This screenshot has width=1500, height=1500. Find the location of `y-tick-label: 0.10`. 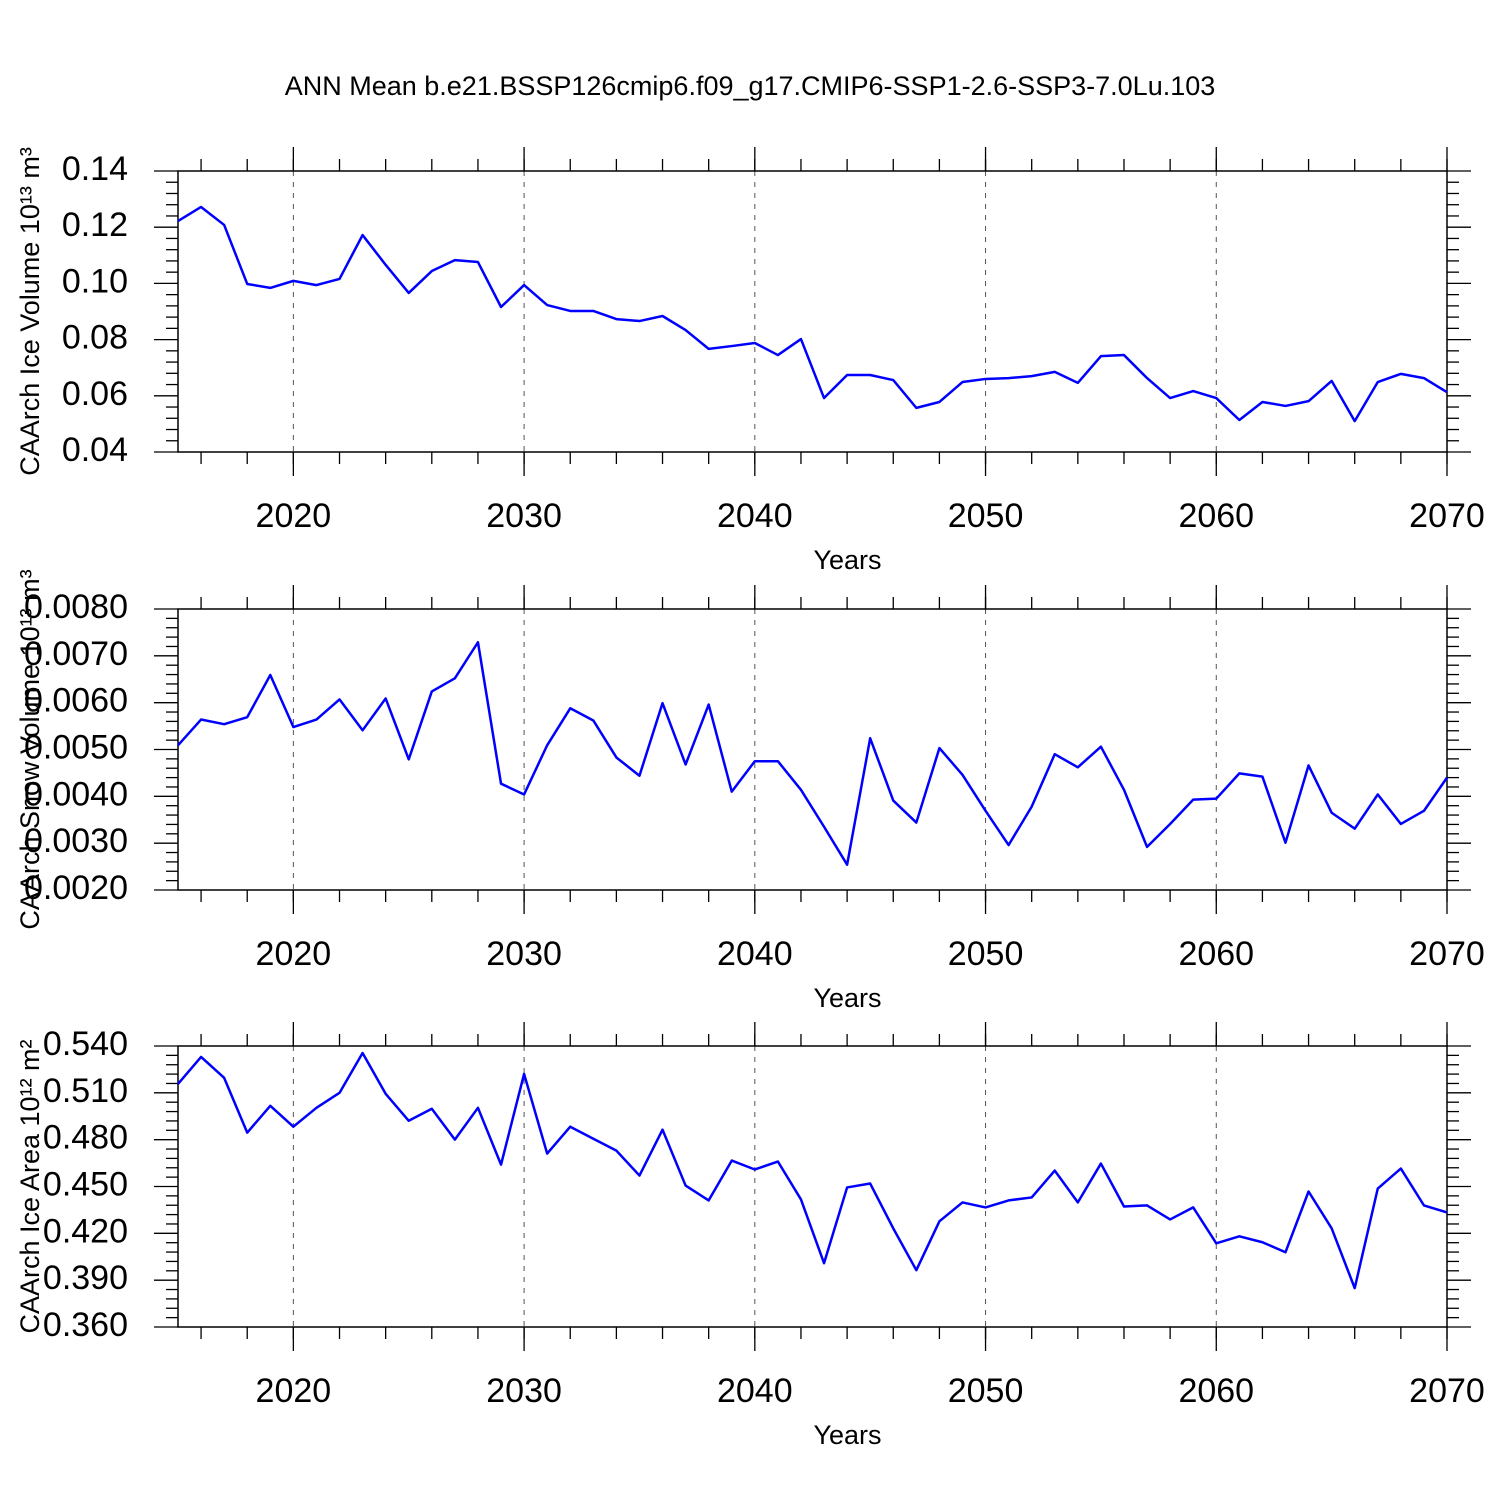

y-tick-label: 0.10 is located at coordinates (95, 281).